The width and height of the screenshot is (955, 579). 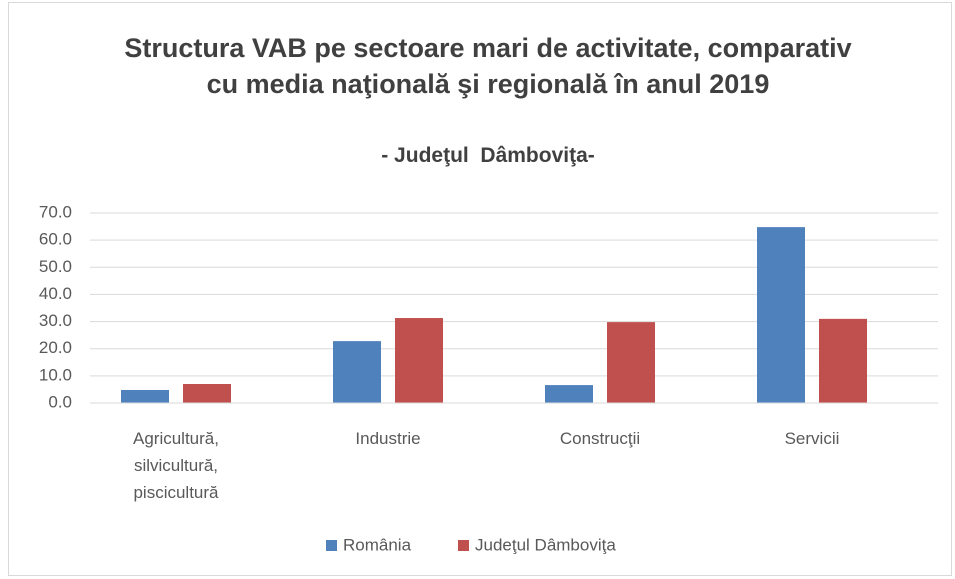 I want to click on x-tick-label: Agricultură, silvicultură, piscicultură, so click(x=176, y=465).